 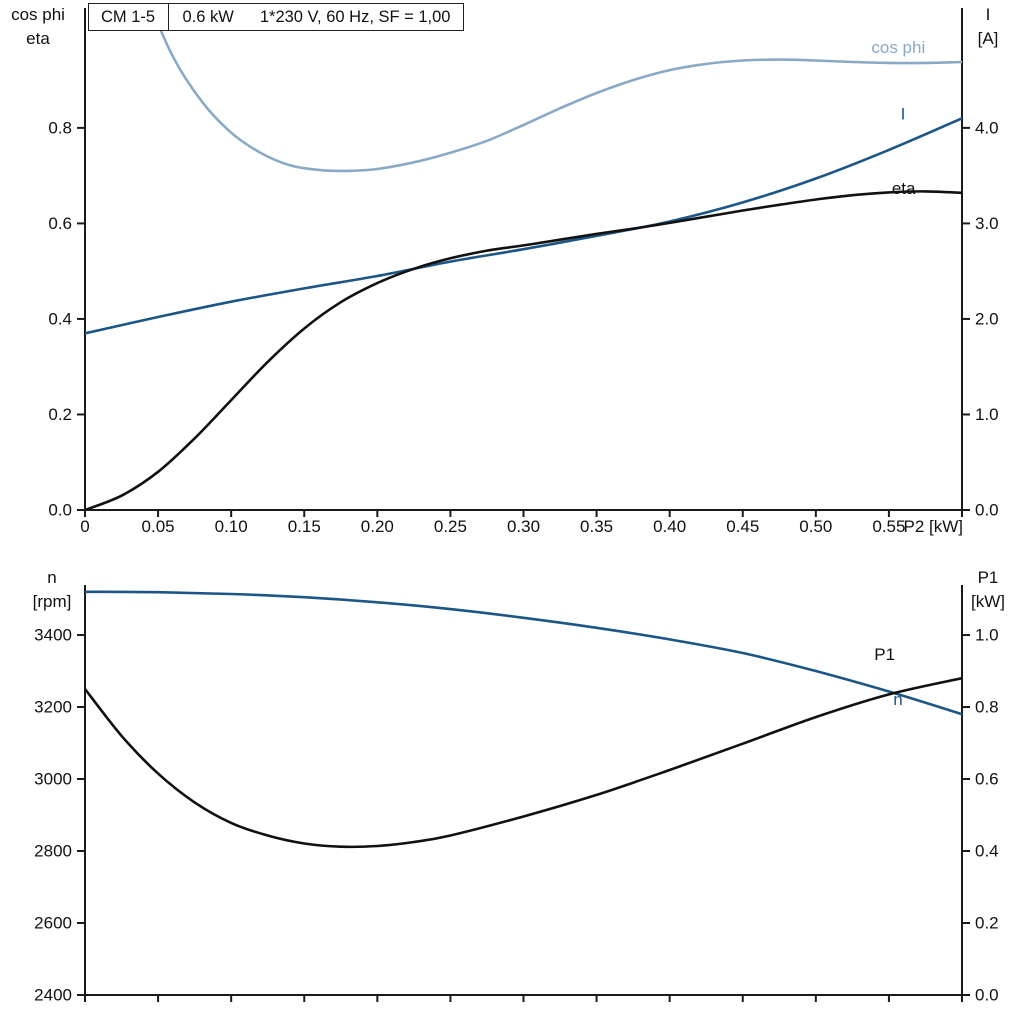 What do you see at coordinates (60, 414) in the screenshot?
I see `left-tick-label: 0.2` at bounding box center [60, 414].